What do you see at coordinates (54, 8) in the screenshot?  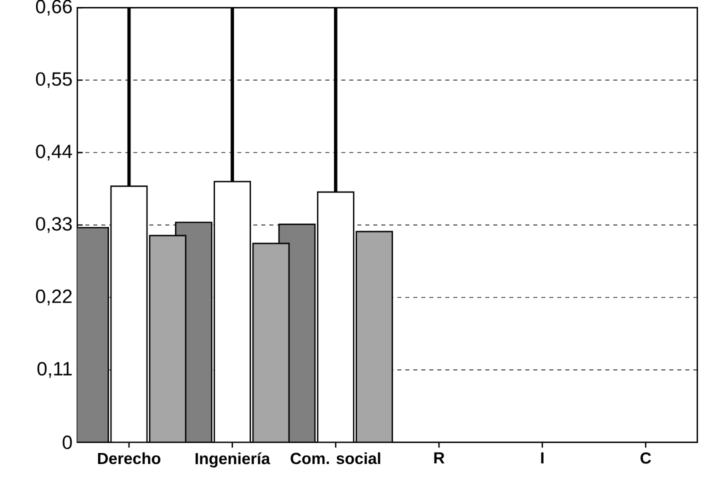 I see `y-tick-label: 0,66` at bounding box center [54, 8].